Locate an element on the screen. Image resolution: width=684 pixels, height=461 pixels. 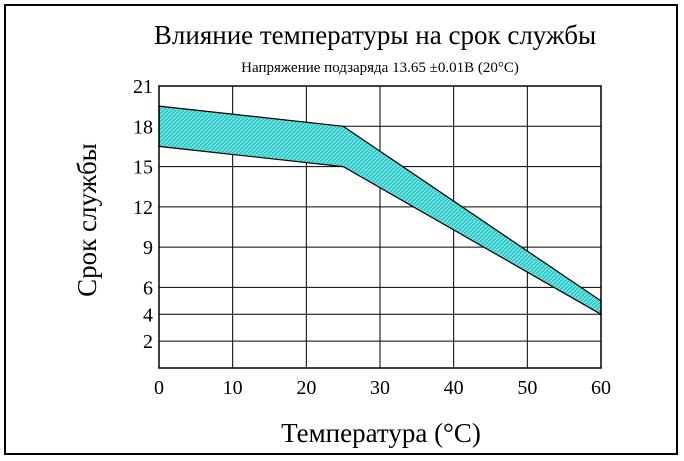
chart-title: Влияние температуры на срок службы is located at coordinates (375, 35).